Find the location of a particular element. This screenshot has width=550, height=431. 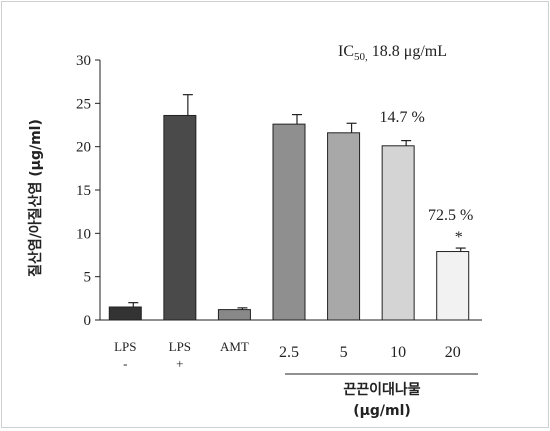

x-tick-label: 2.5 is located at coordinates (289, 352).